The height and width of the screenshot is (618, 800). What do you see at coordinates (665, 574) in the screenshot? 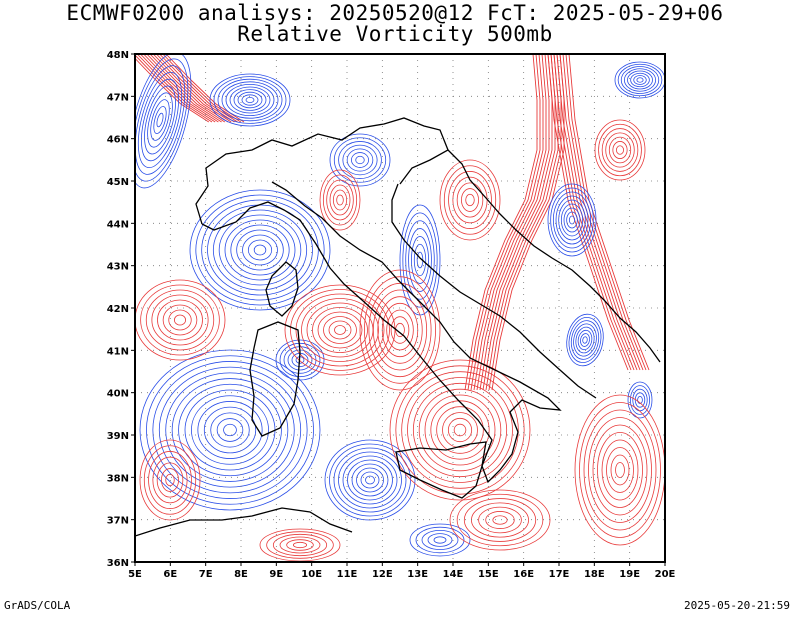
I see `lon-label: 20E` at bounding box center [665, 574].